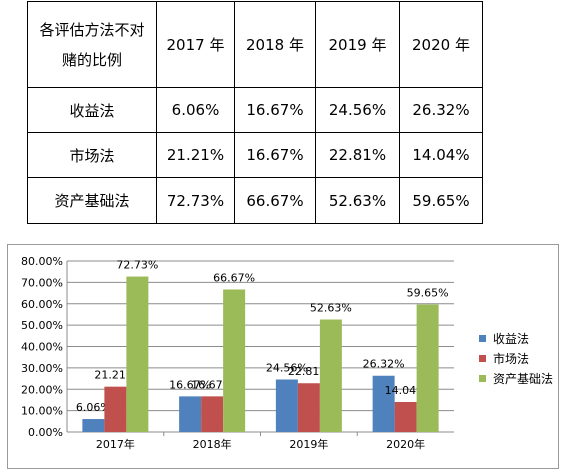 The width and height of the screenshot is (567, 473). Describe the element at coordinates (42, 325) in the screenshot. I see `y-tick-label: 50.00%` at that location.